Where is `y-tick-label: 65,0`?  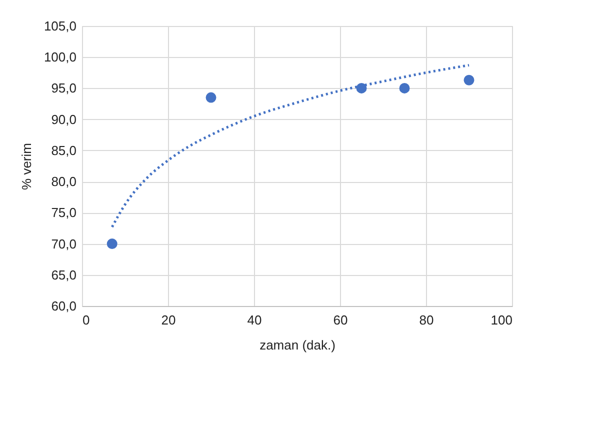
y-tick-label: 65,0 is located at coordinates (63, 274).